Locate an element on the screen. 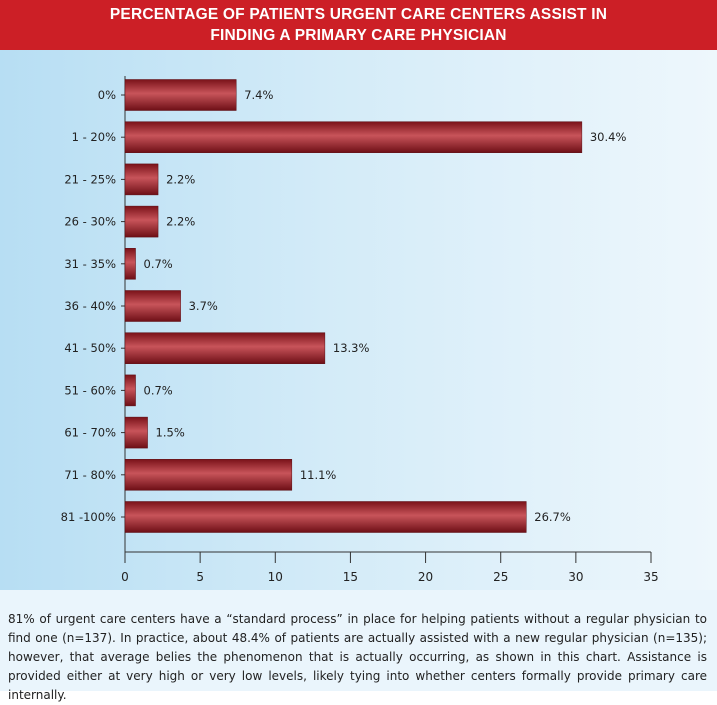 This screenshot has width=717, height=705. category-label: 21 - 25% is located at coordinates (90, 179).